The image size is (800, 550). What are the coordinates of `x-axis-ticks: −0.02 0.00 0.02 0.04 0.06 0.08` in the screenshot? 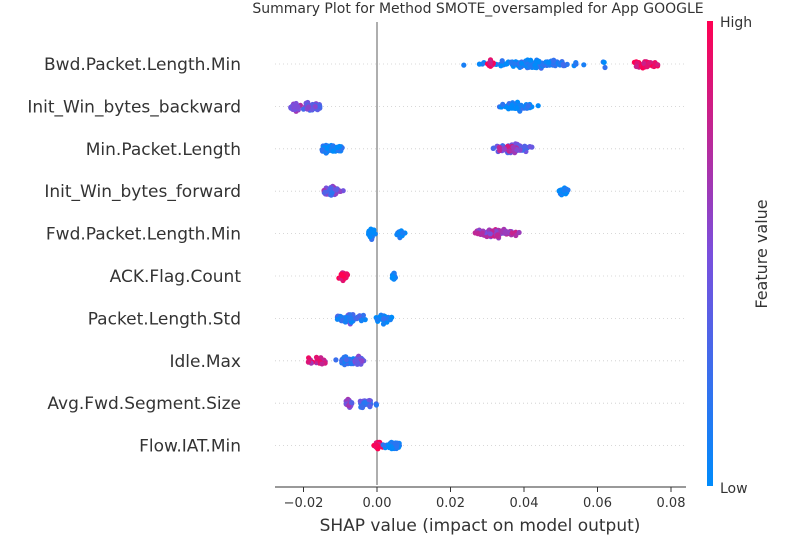 It's located at (485, 499).